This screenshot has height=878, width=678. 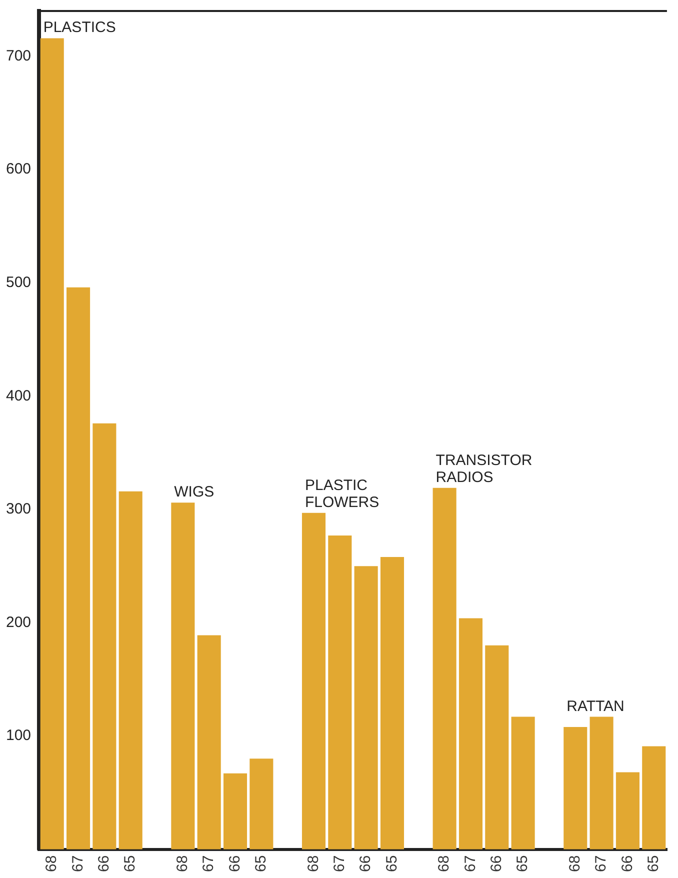 What do you see at coordinates (194, 492) in the screenshot?
I see `annotation: WIGS` at bounding box center [194, 492].